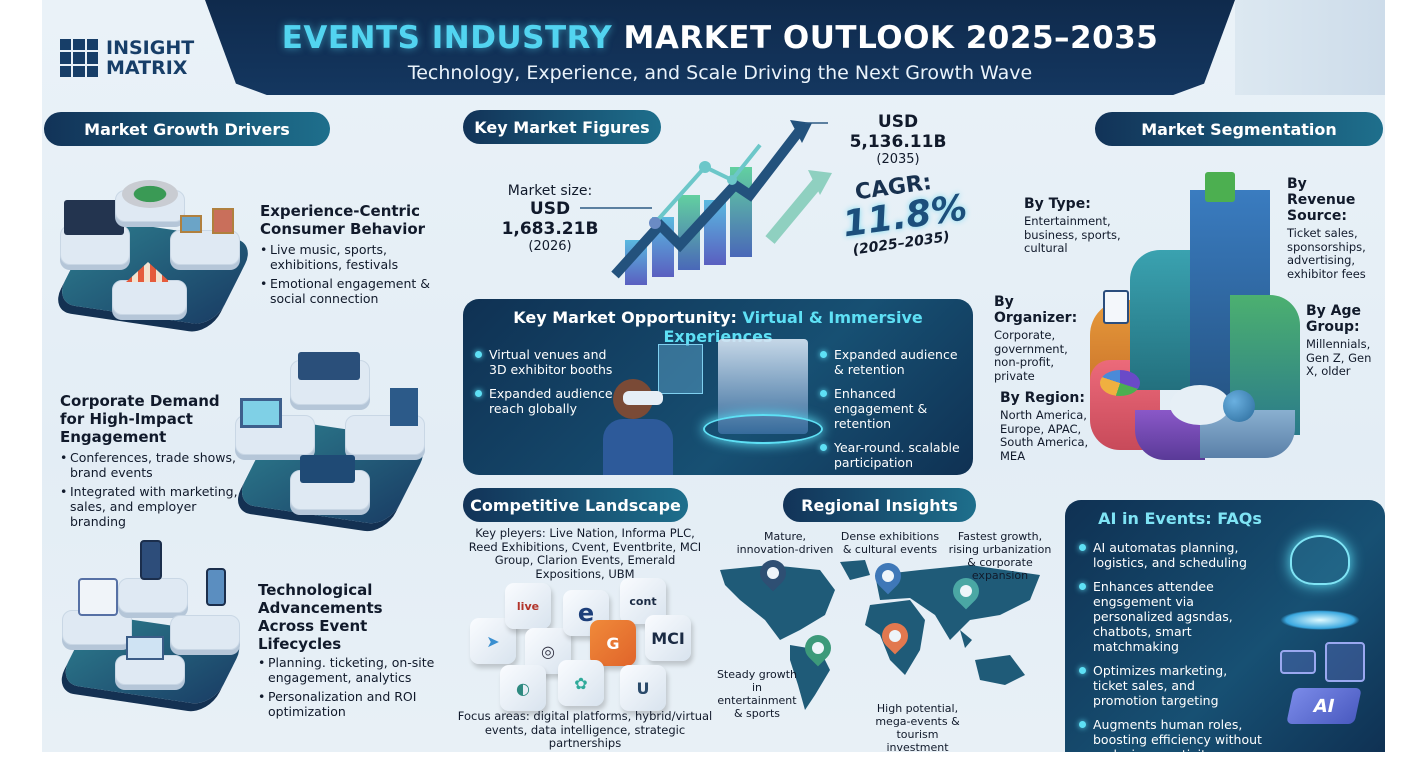 The width and height of the screenshot is (1424, 771). What do you see at coordinates (643, 688) in the screenshot?
I see `company-logo-tile: U` at bounding box center [643, 688].